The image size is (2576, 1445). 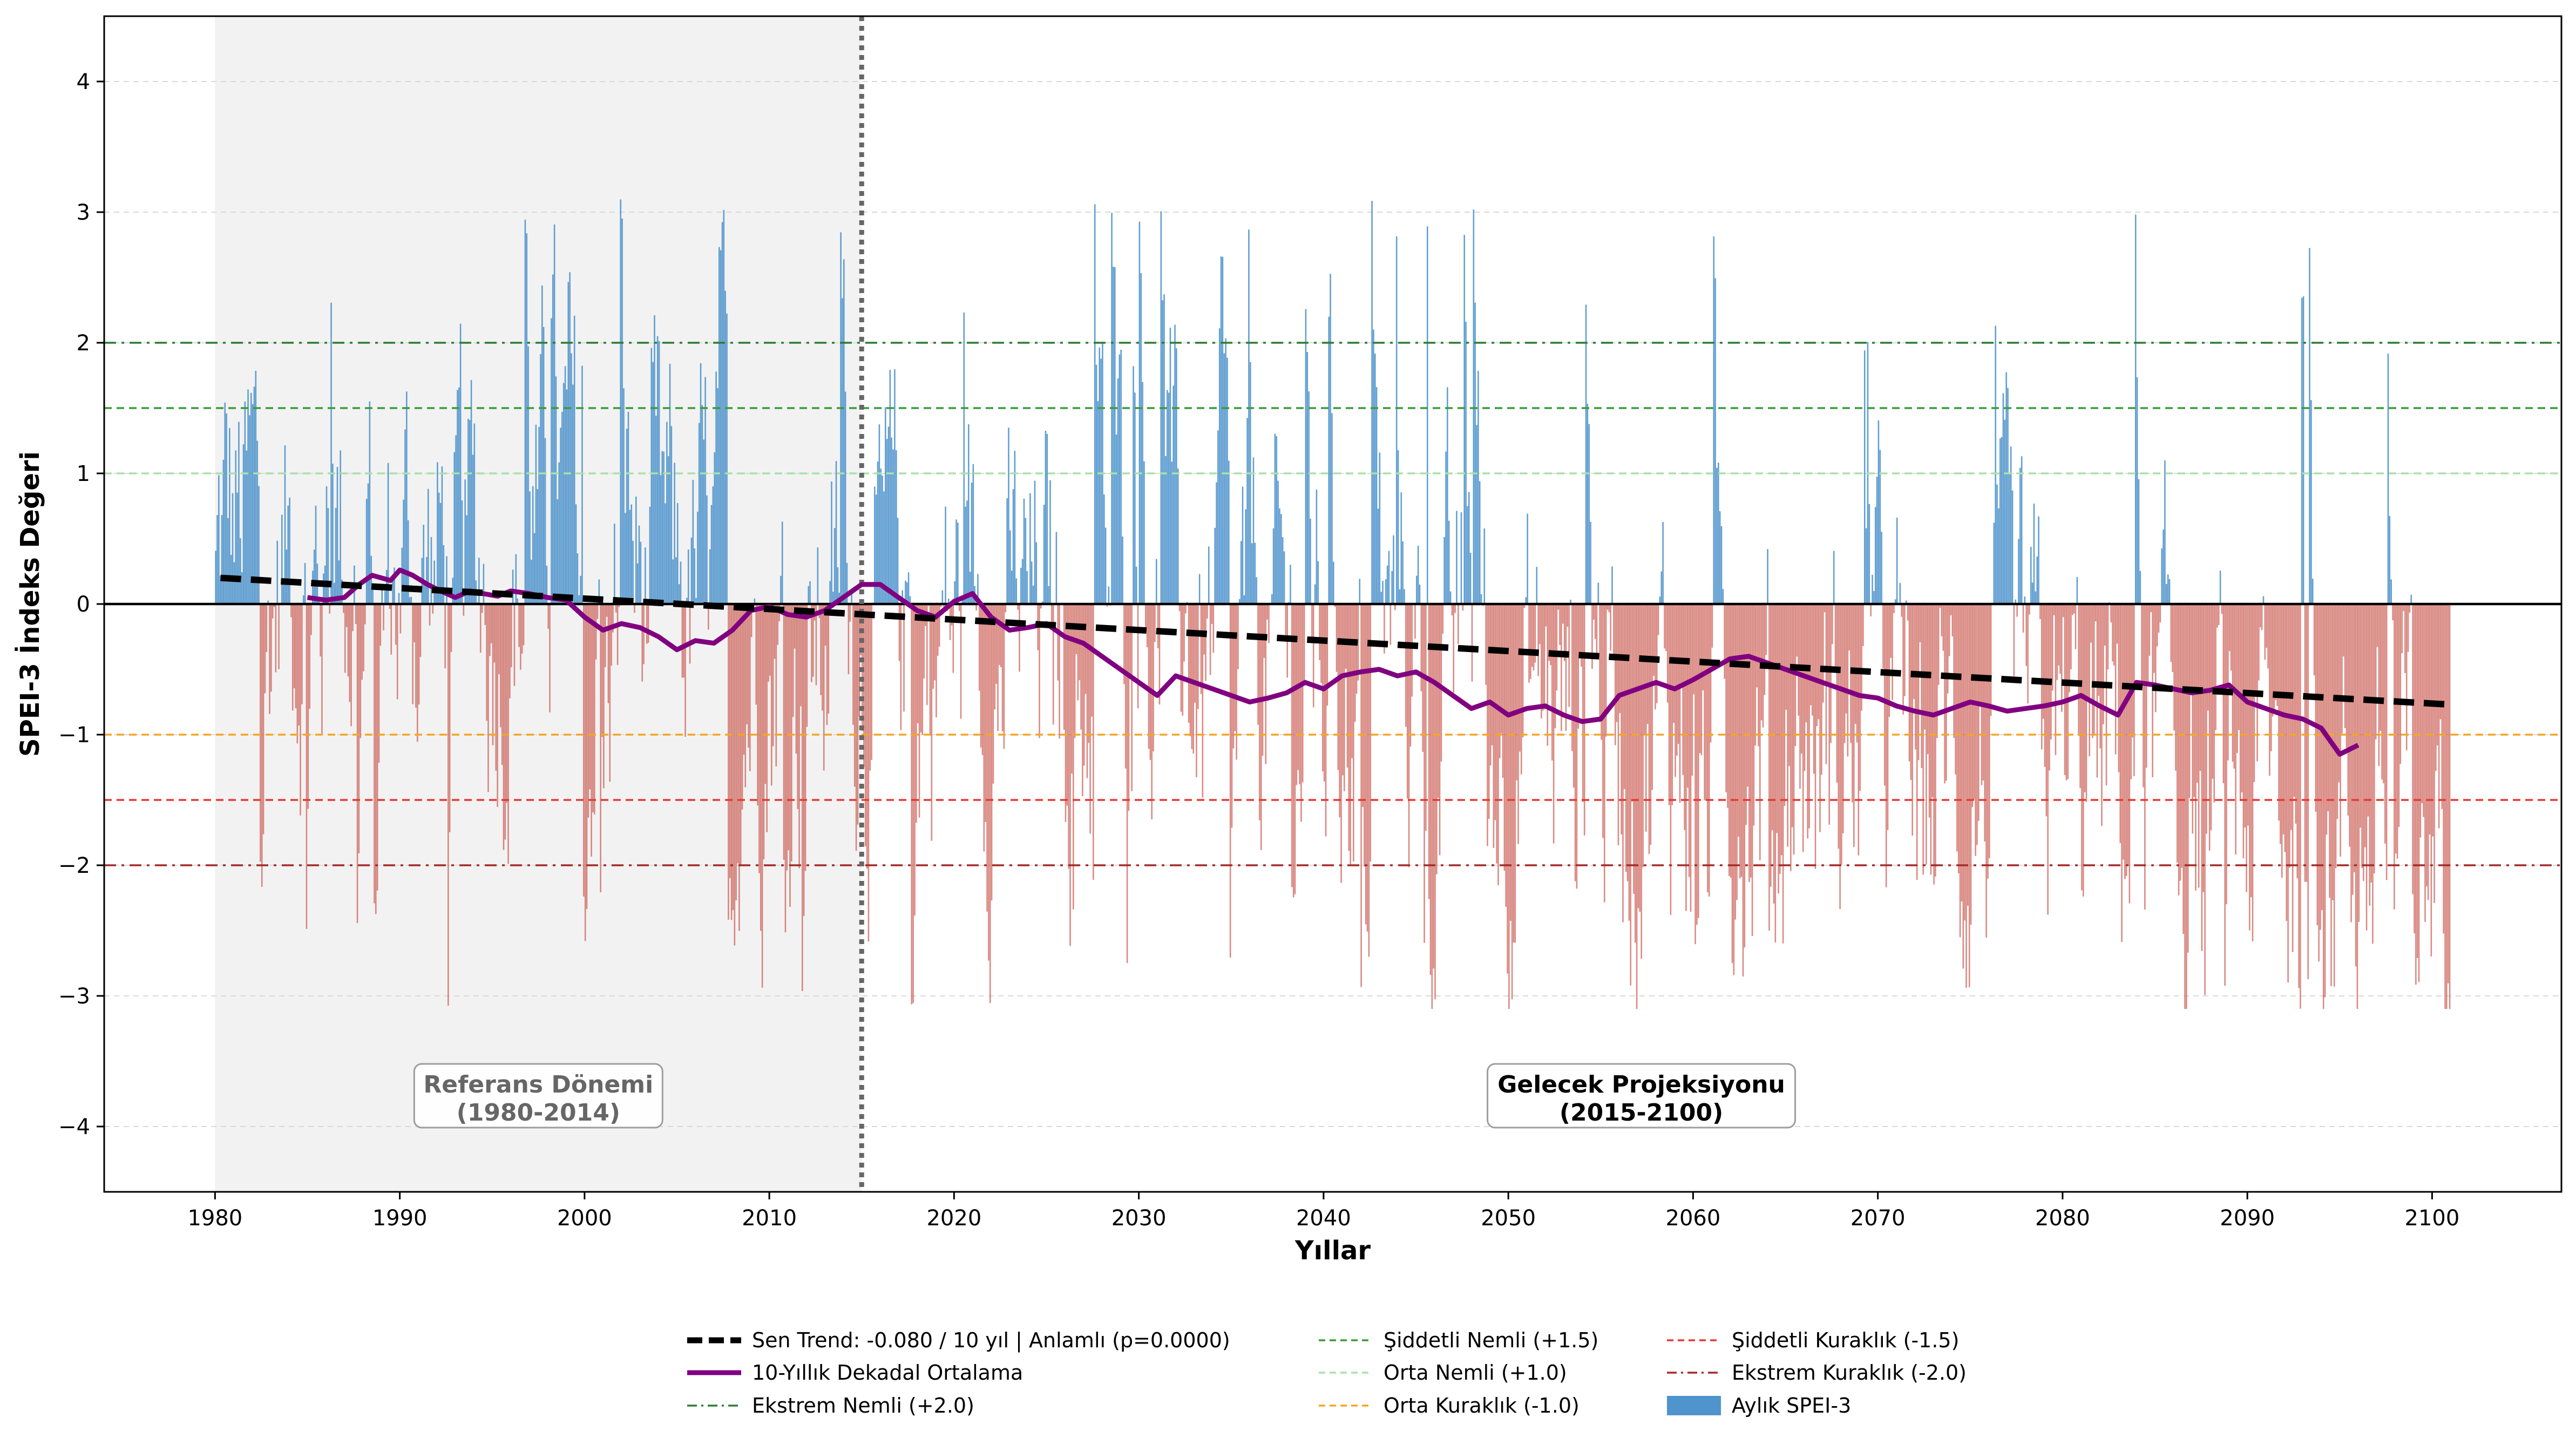 What do you see at coordinates (1792, 1405) in the screenshot?
I see `legend-label: Aylık SPEI-3` at bounding box center [1792, 1405].